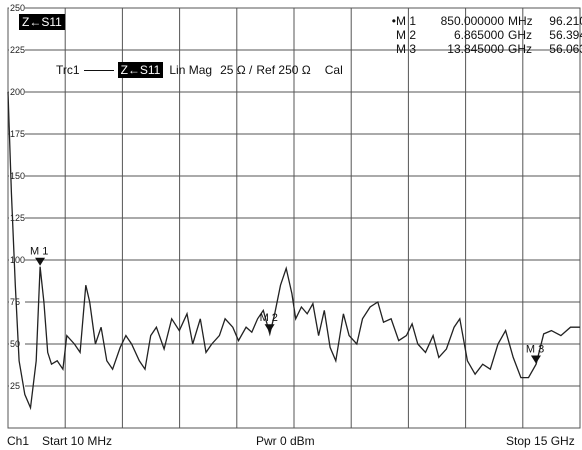  I want to click on trace-measurement-badge: Z←S11, so click(140, 70).